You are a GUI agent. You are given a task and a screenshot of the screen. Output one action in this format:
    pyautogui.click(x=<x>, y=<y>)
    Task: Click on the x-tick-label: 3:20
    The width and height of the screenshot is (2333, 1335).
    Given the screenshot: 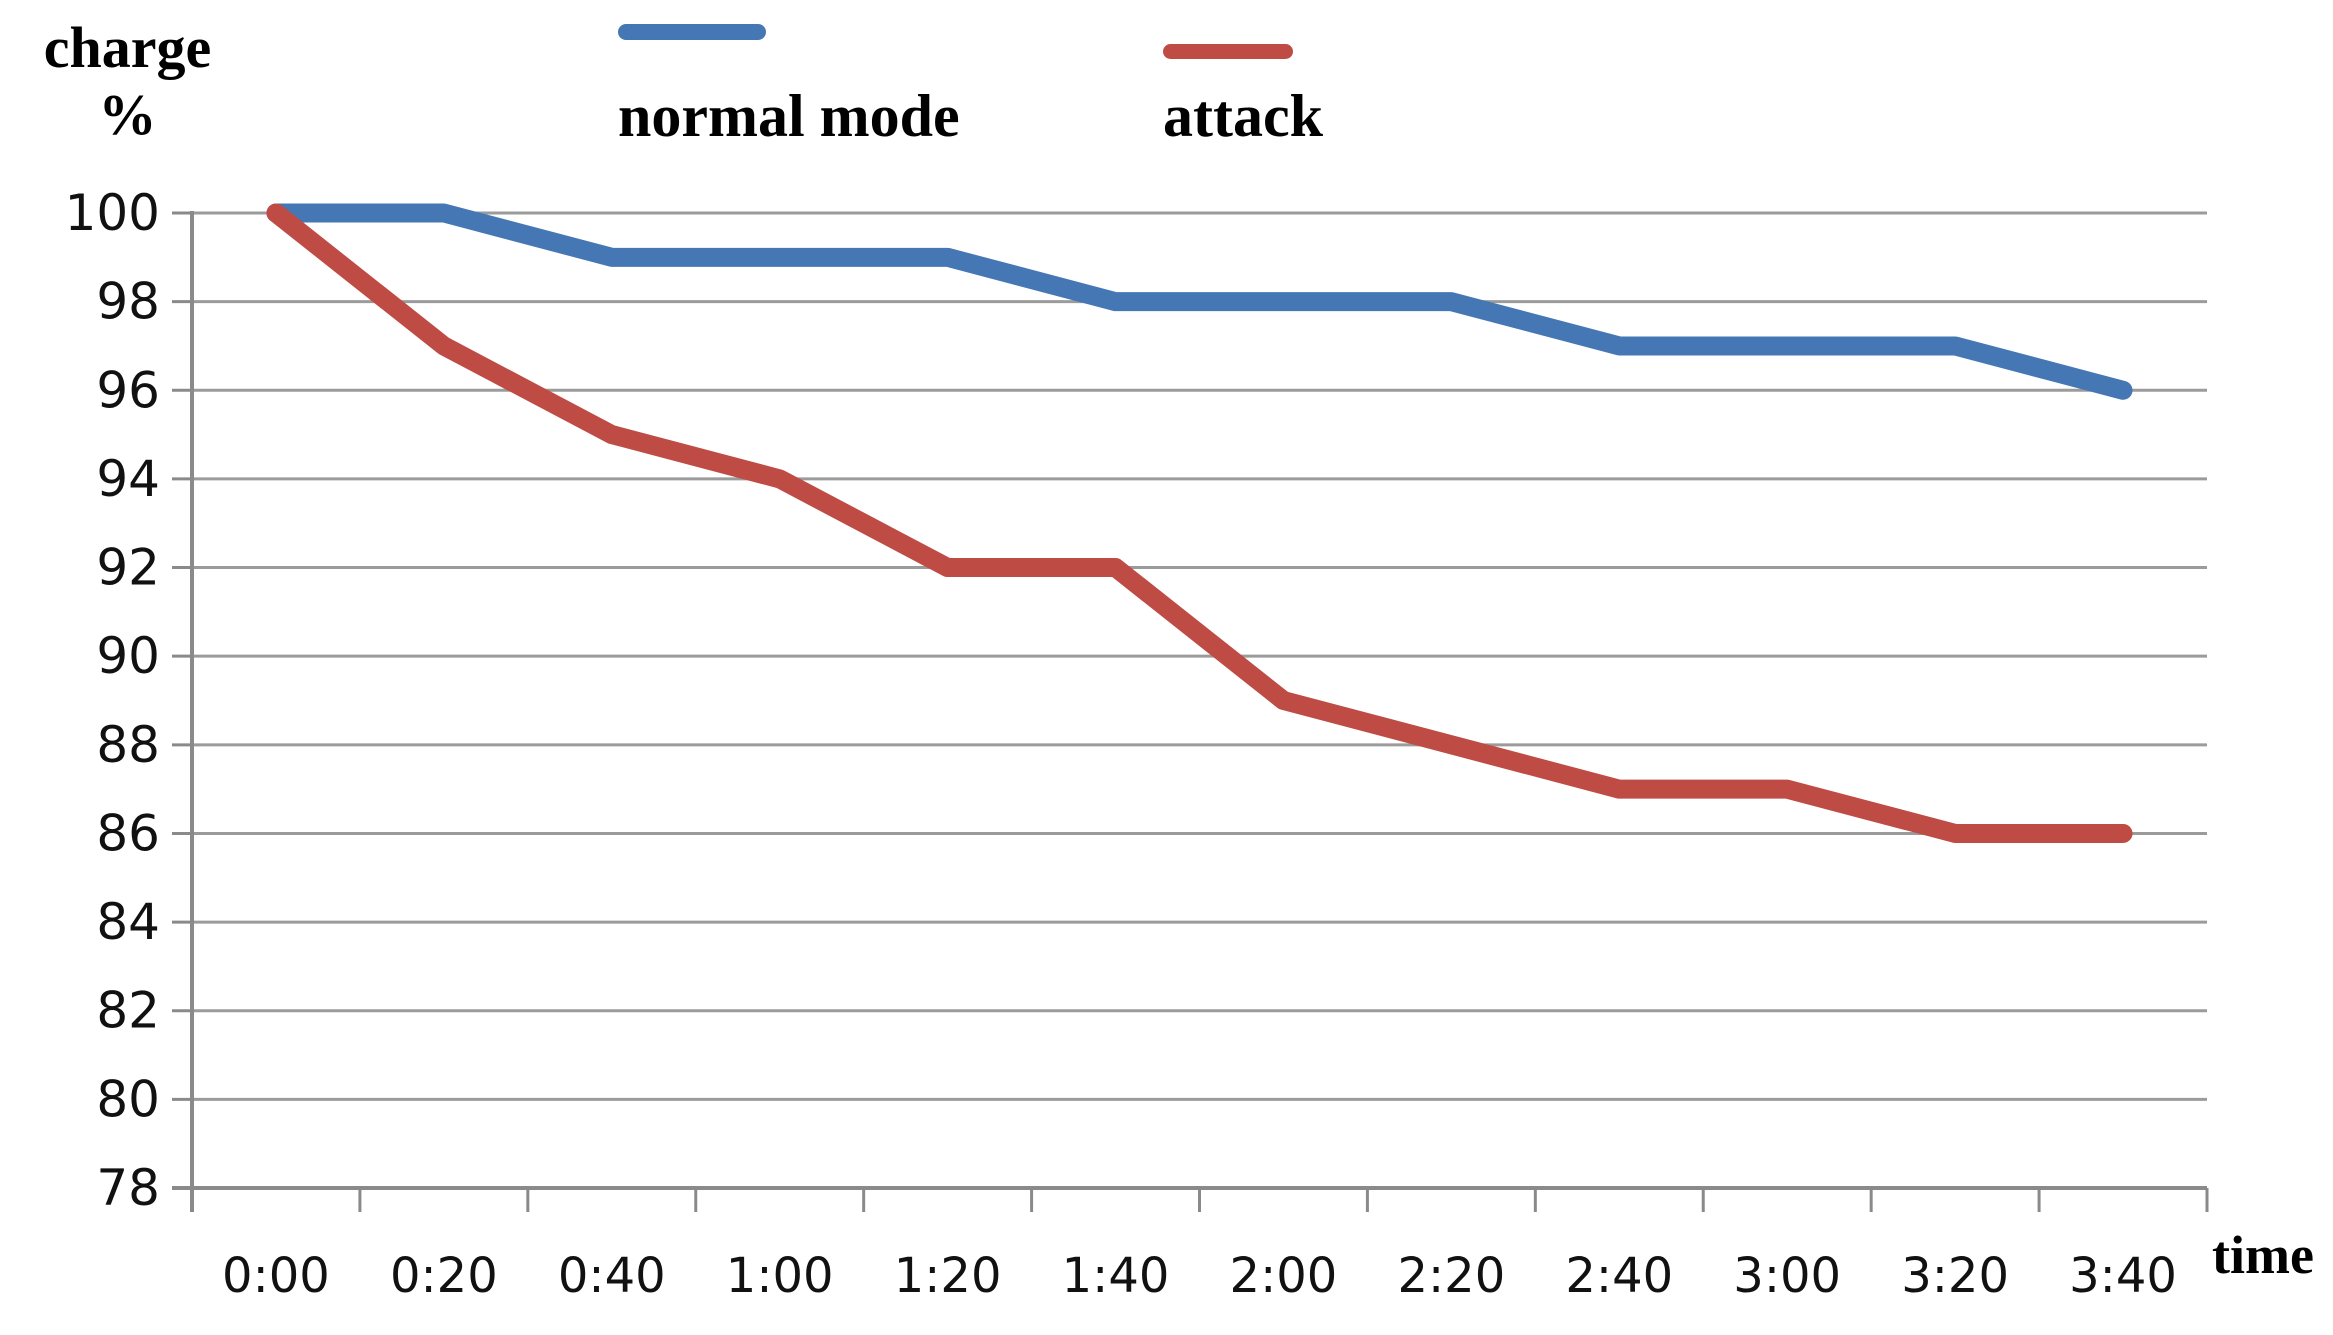 What is the action you would take?
    pyautogui.click(x=1955, y=1276)
    